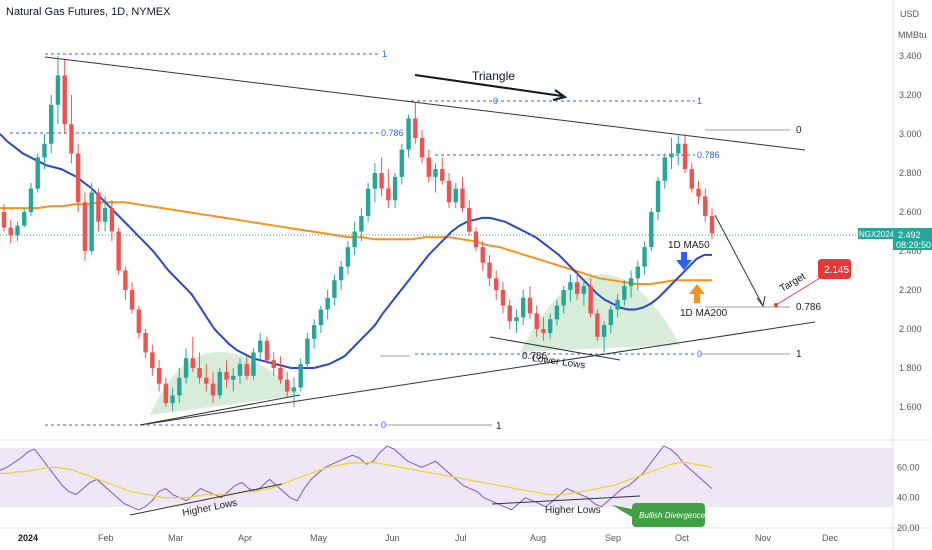 The height and width of the screenshot is (550, 932). What do you see at coordinates (910, 290) in the screenshot?
I see `price-tick-label: 2.200` at bounding box center [910, 290].